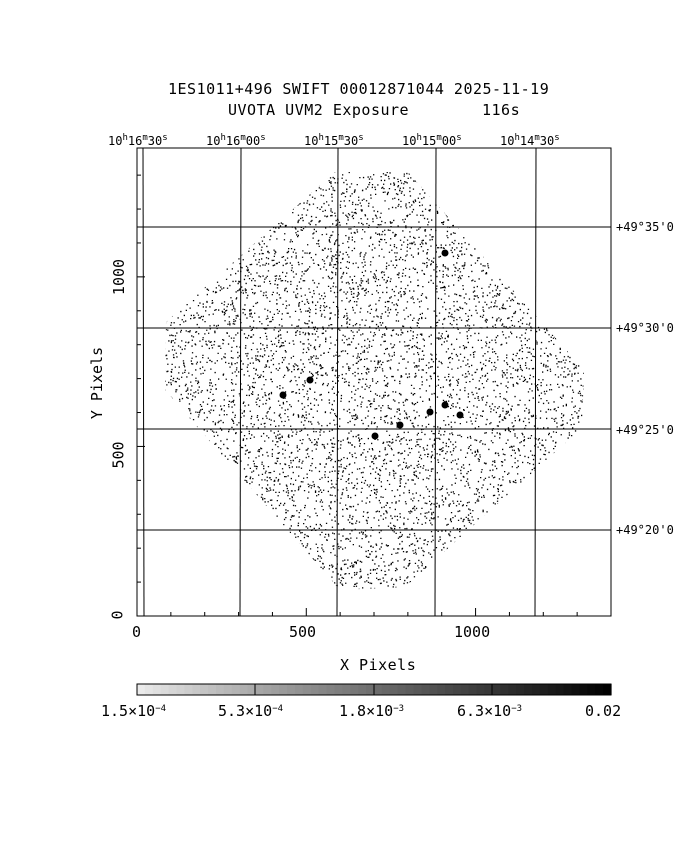  What do you see at coordinates (134, 711) in the screenshot?
I see `colorbar-label: 1.5×10⁻⁴` at bounding box center [134, 711].